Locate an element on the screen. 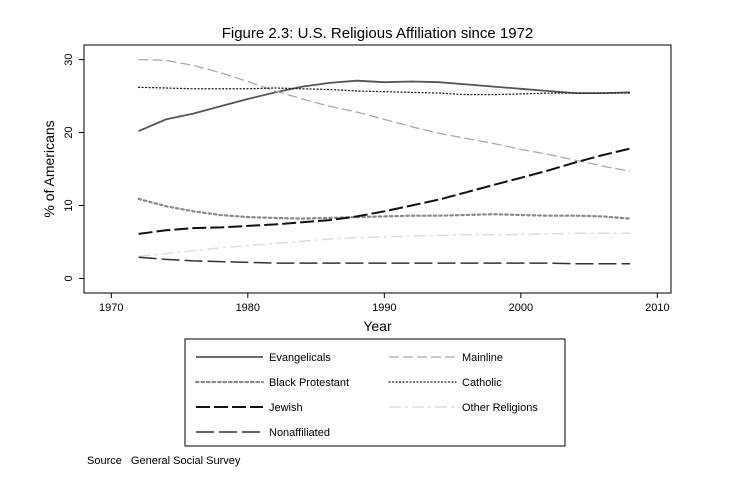 The height and width of the screenshot is (500, 752). legend-box is located at coordinates (375, 392).